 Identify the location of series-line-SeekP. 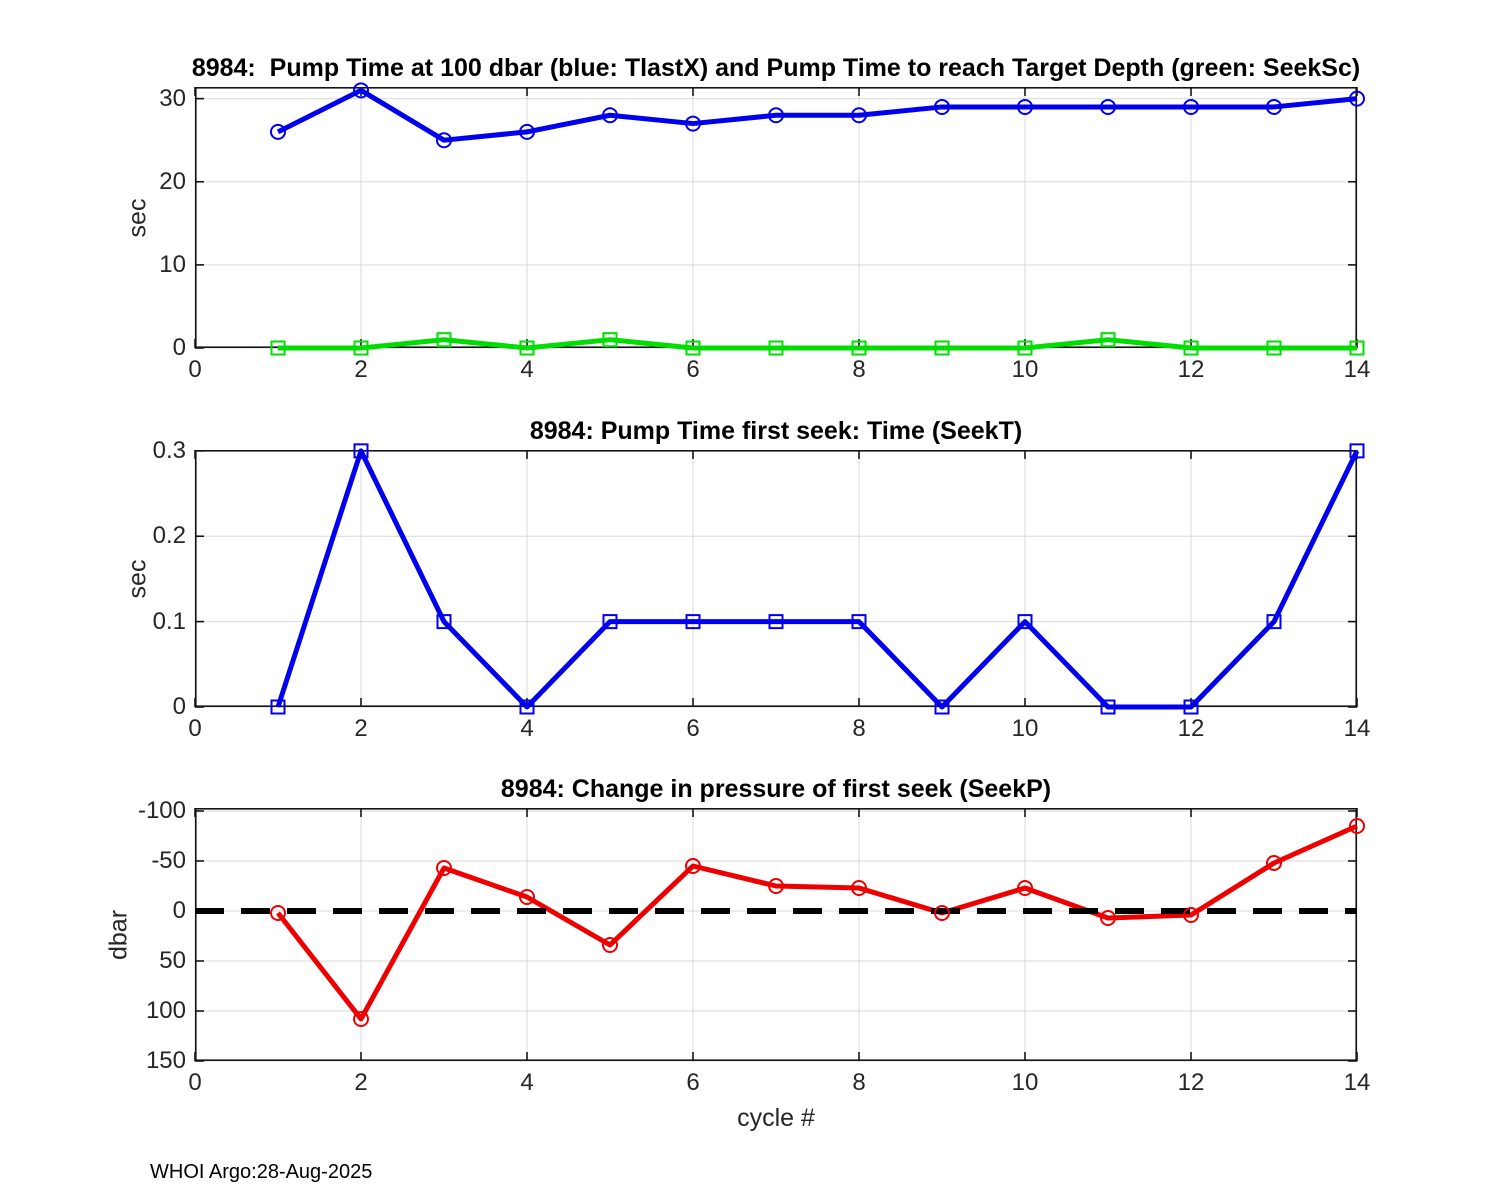
(817, 922).